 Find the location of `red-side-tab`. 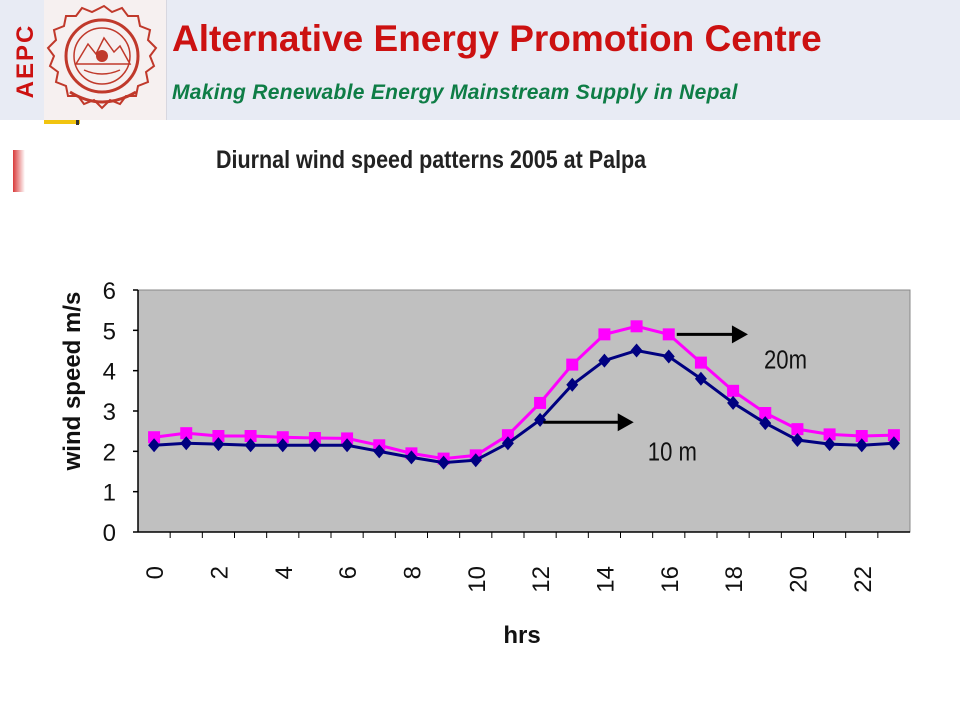

red-side-tab is located at coordinates (19, 171).